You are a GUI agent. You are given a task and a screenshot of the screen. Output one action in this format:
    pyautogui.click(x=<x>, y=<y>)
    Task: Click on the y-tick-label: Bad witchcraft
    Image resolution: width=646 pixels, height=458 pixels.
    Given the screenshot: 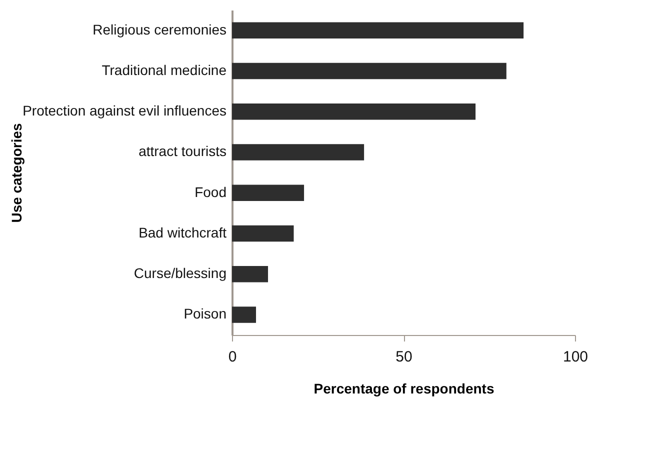 What is the action you would take?
    pyautogui.click(x=182, y=232)
    